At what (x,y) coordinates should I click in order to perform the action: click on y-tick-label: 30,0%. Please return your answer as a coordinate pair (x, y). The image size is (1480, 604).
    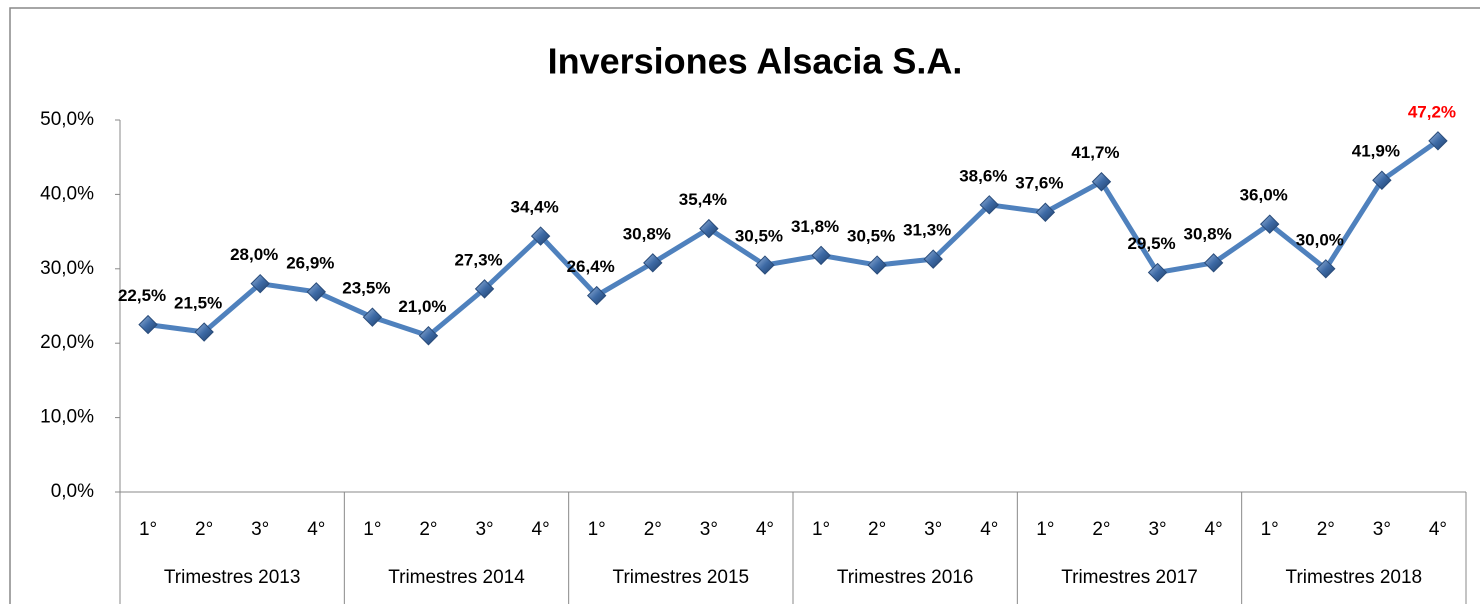
    Looking at the image, I should click on (67, 268).